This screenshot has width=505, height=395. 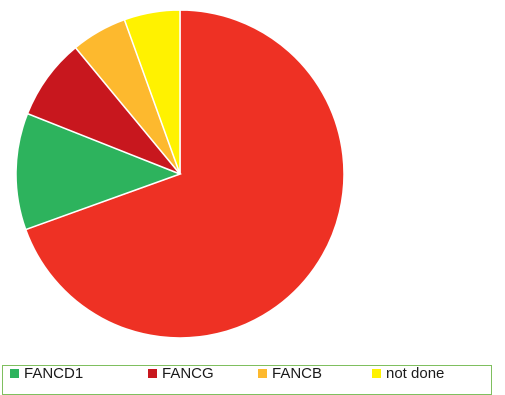 I want to click on legend-item-fancb: FANCB, so click(x=290, y=375).